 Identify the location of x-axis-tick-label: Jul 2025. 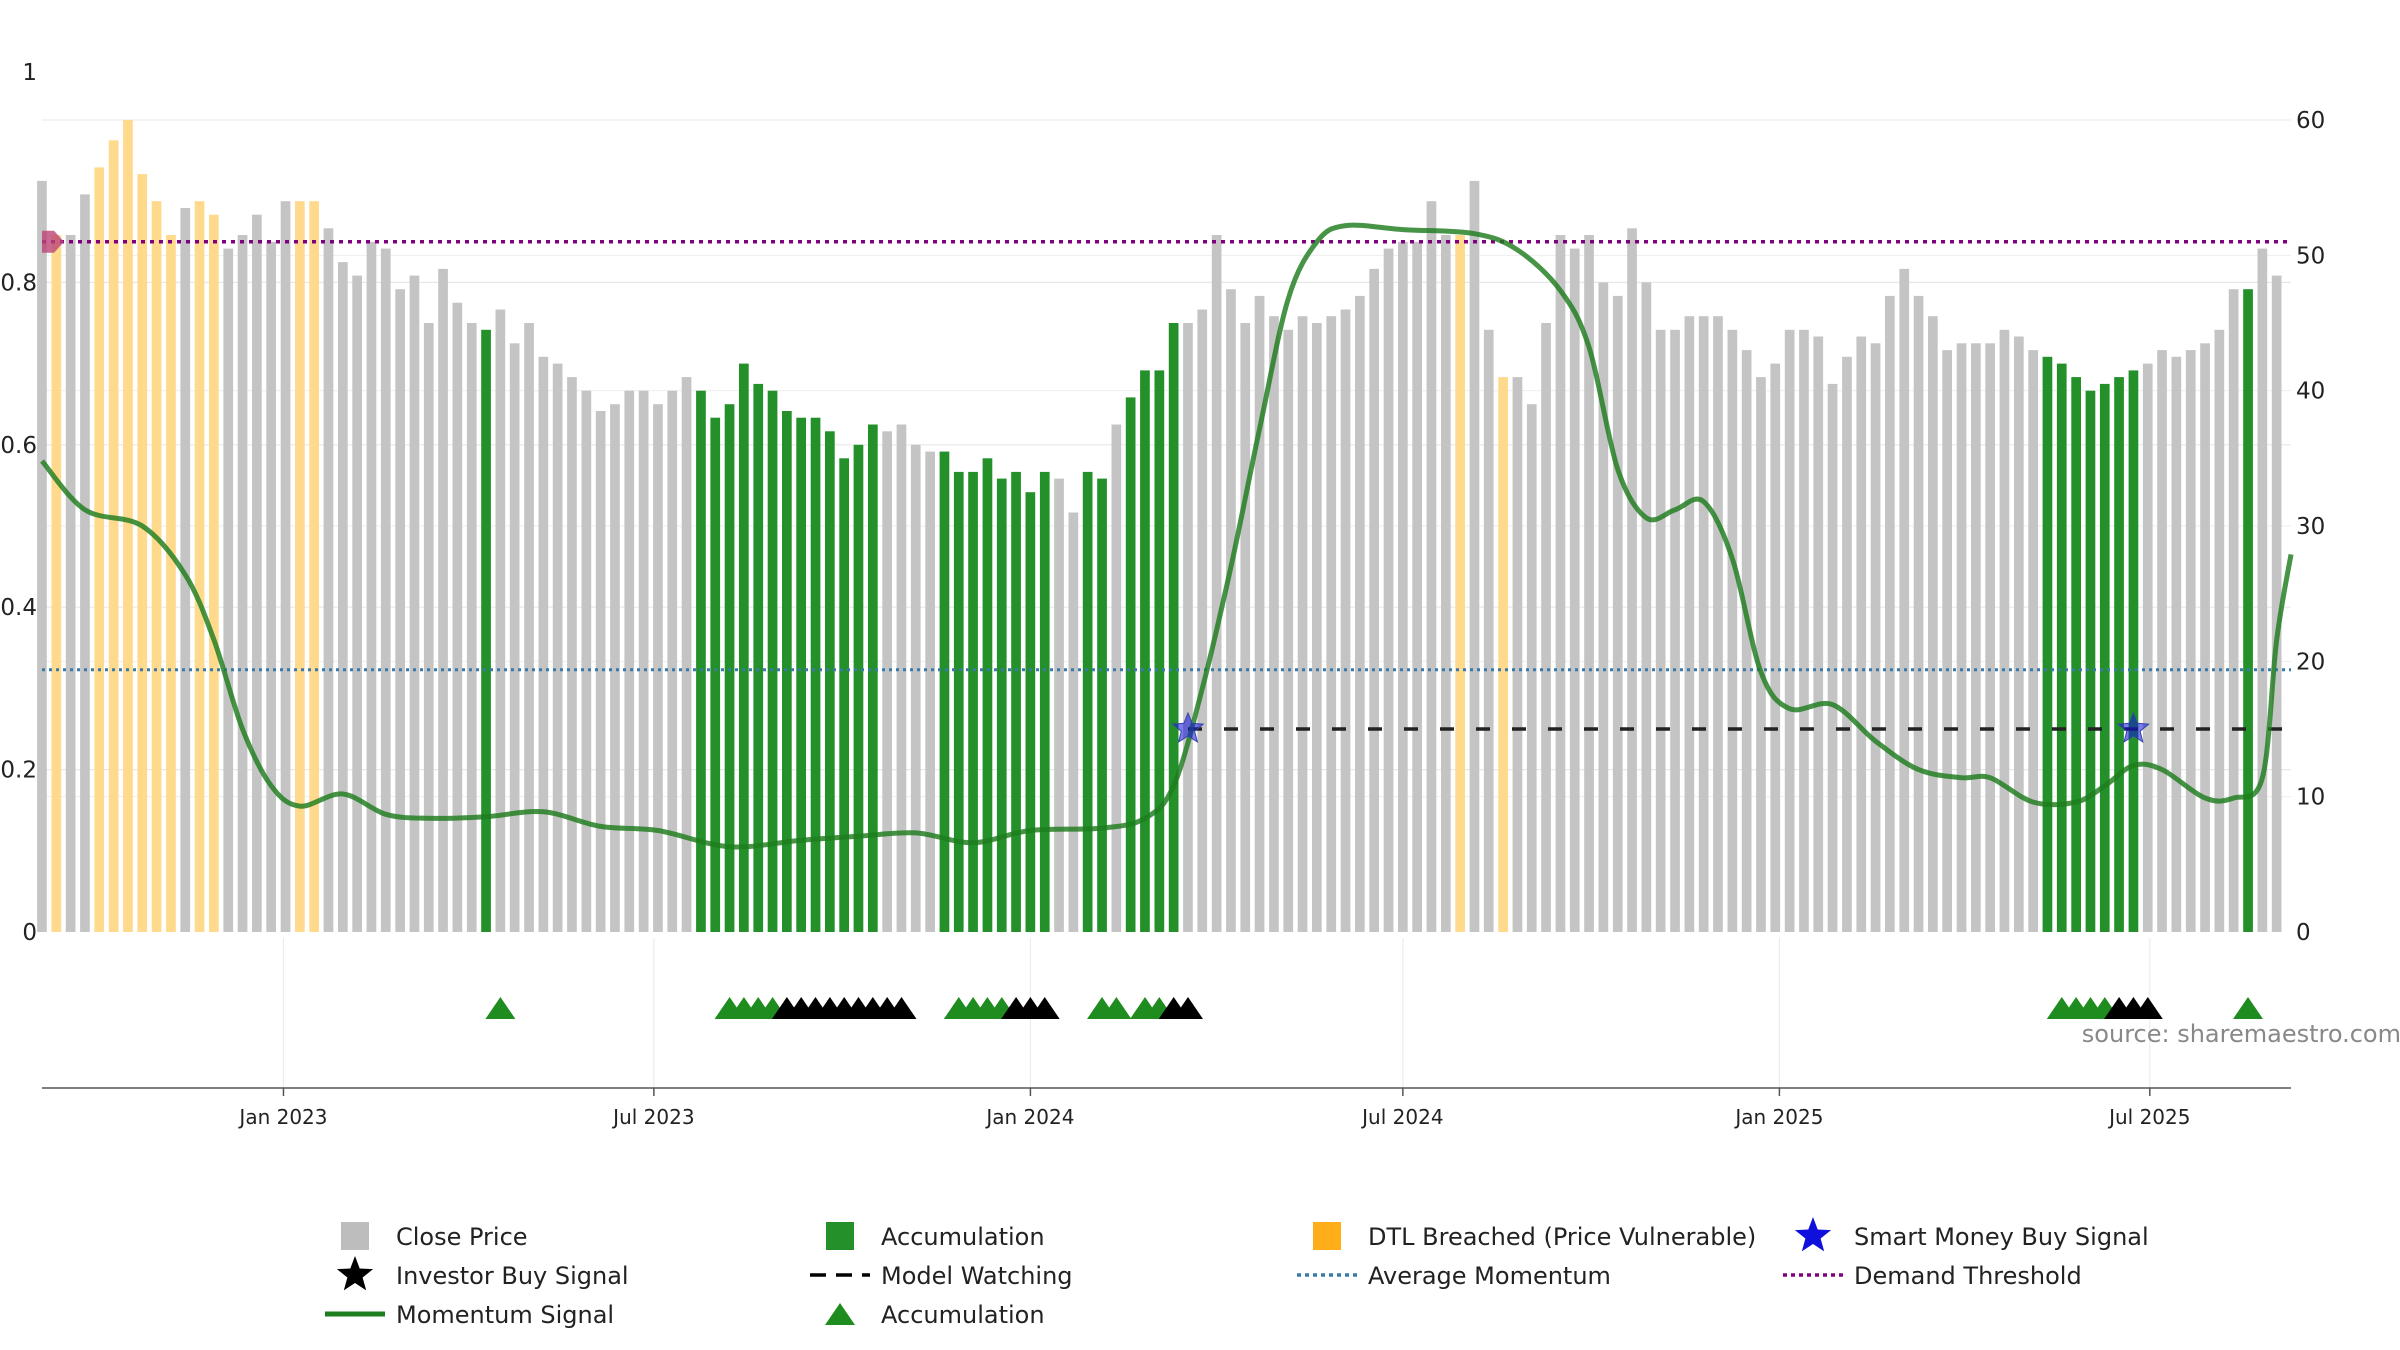
(2148, 1117).